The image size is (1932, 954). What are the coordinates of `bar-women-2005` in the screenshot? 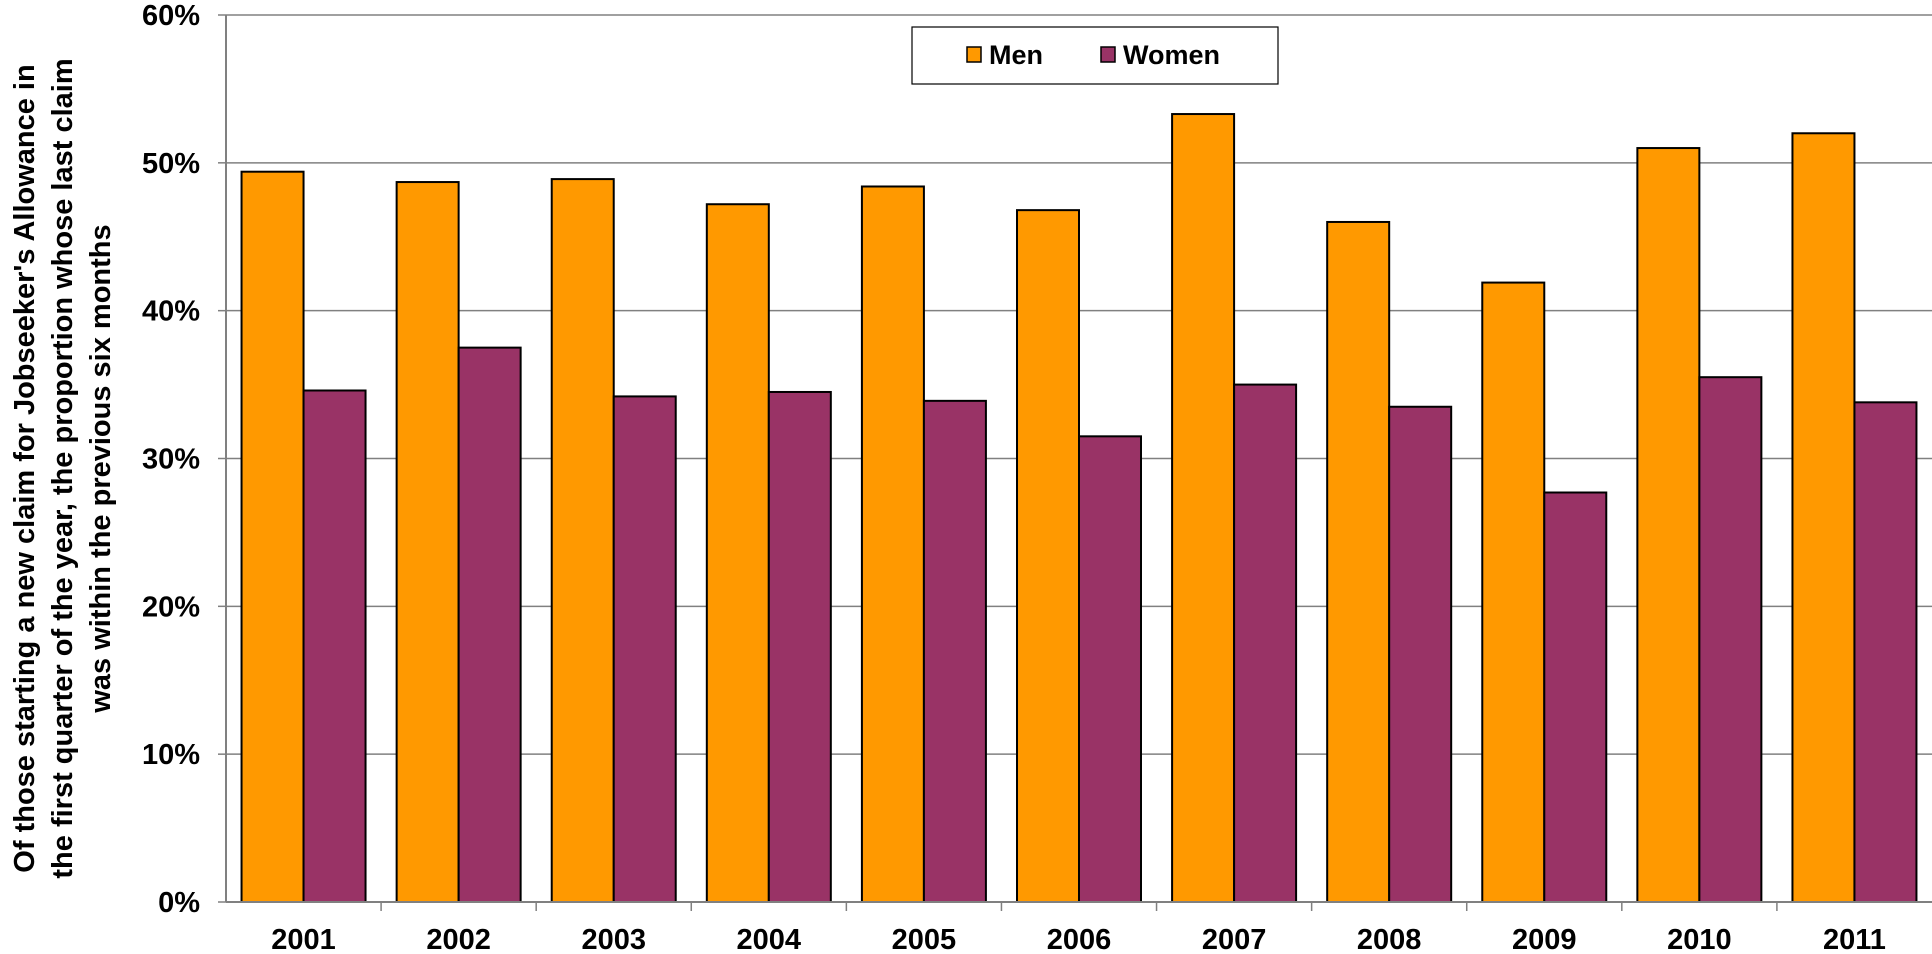 It's located at (954, 651).